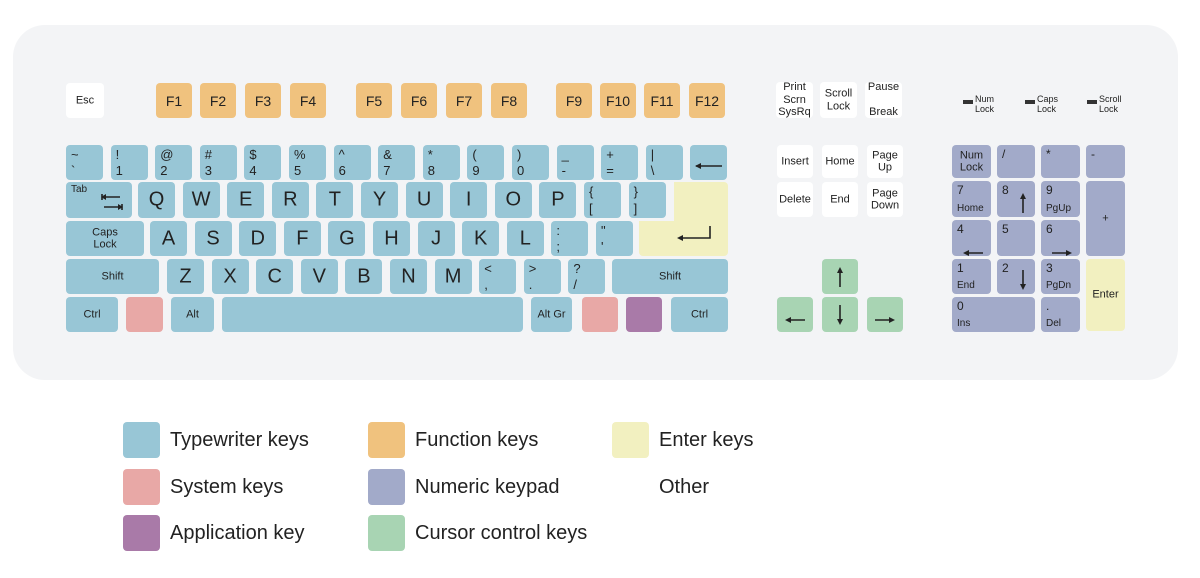 The height and width of the screenshot is (578, 1200). Describe the element at coordinates (258, 238) in the screenshot. I see `key-d: D` at that location.